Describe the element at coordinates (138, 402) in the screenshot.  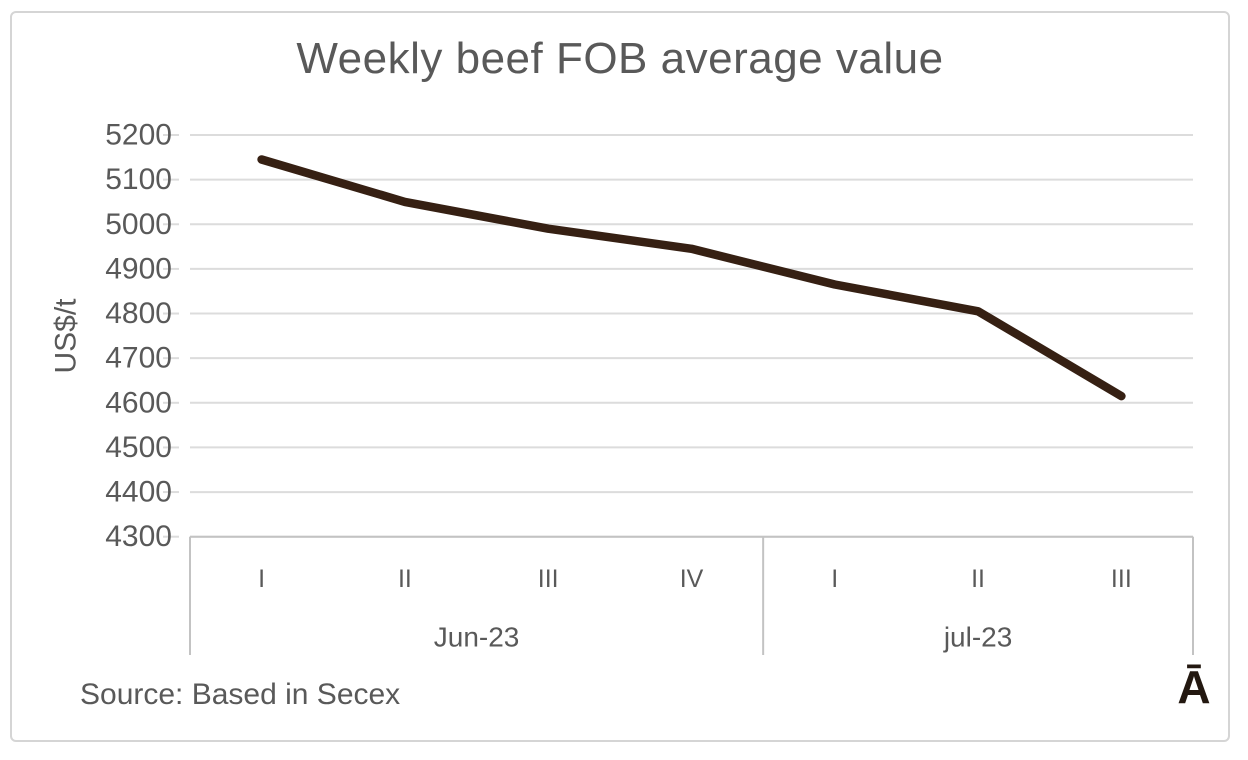
I see `y-axis-tick-label: 4600` at that location.